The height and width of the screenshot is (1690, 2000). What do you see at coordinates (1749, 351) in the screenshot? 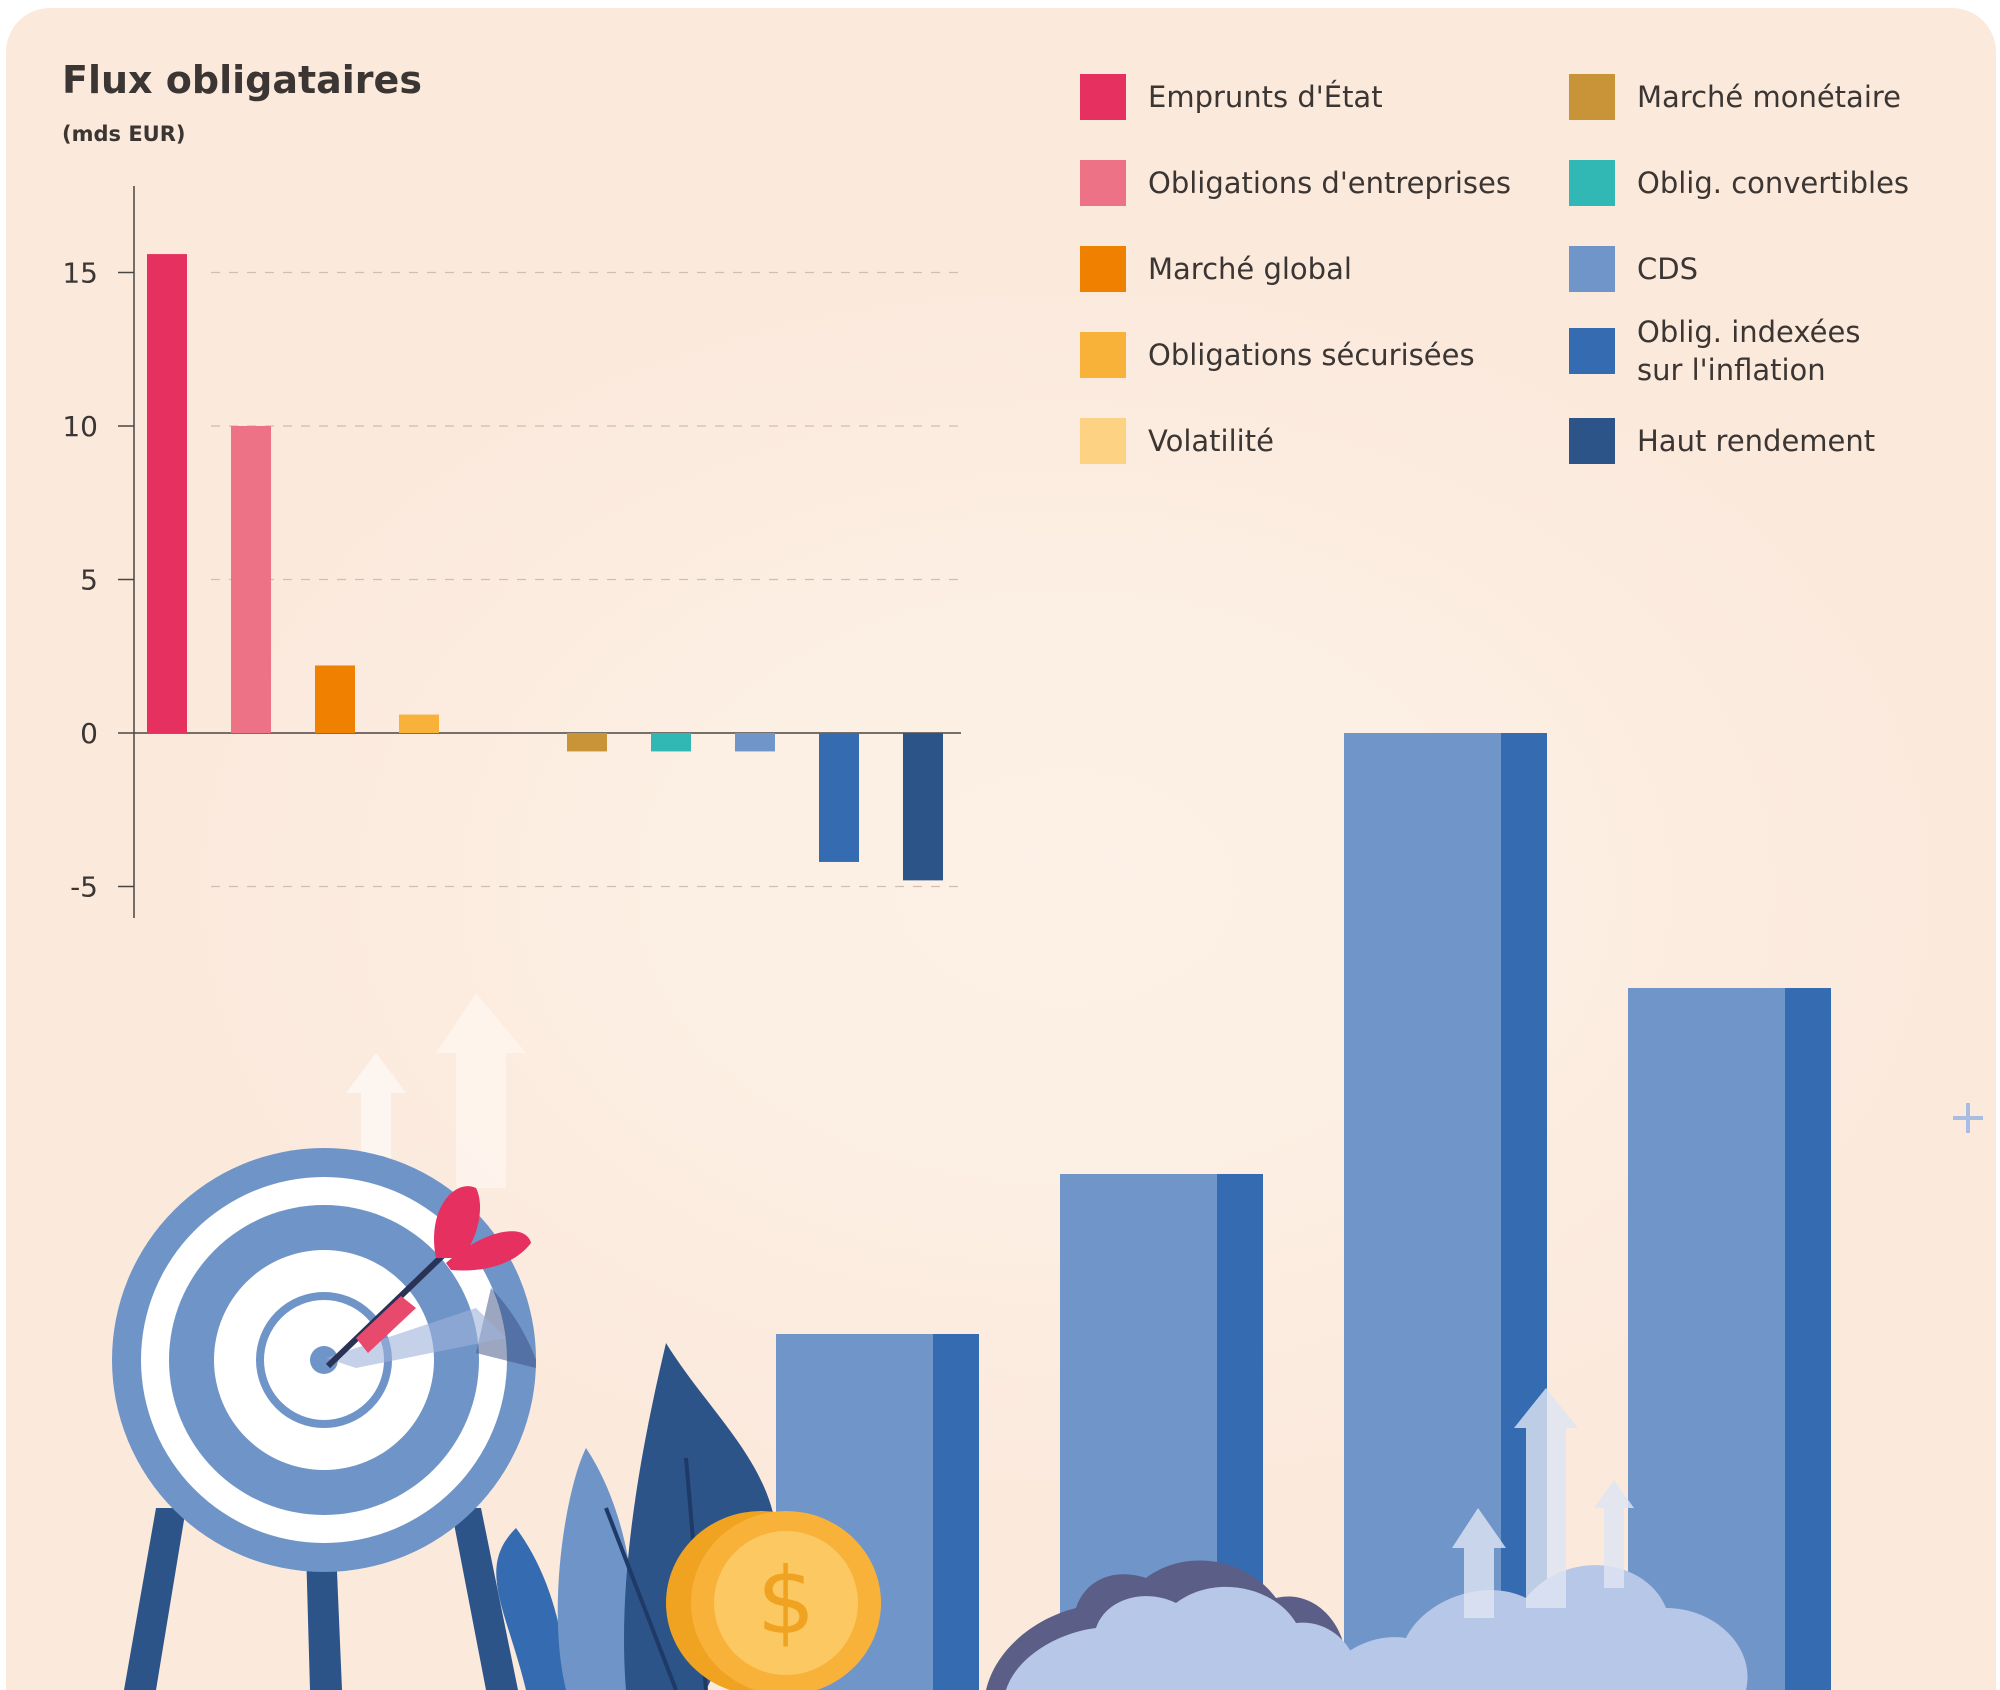
I see `legend-label: Oblig. indexées sur l'inflation` at bounding box center [1749, 351].